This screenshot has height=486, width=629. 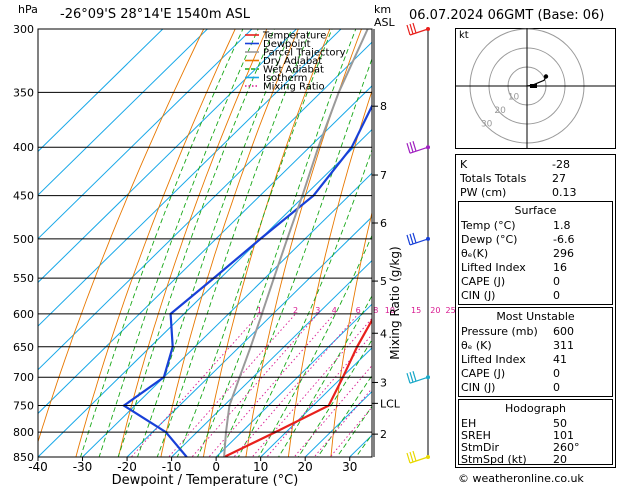 What do you see at coordinates (287, 44) in the screenshot?
I see `legend-entry-label: Dewpoint` at bounding box center [287, 44].